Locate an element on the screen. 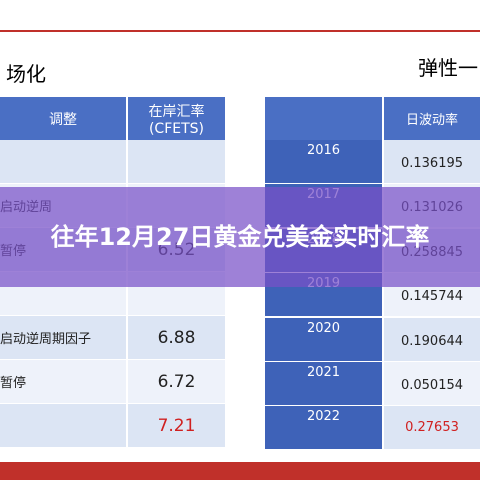  rate-cell is located at coordinates (176, 161).